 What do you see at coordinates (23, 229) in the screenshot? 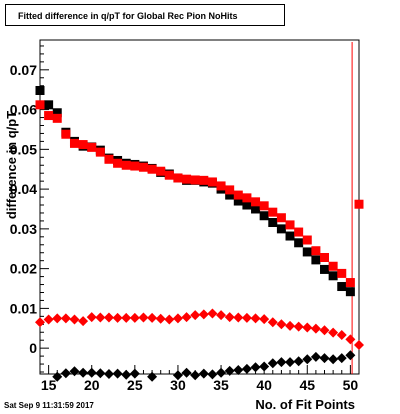
I see `y-tick-label: 0.03` at bounding box center [23, 229].